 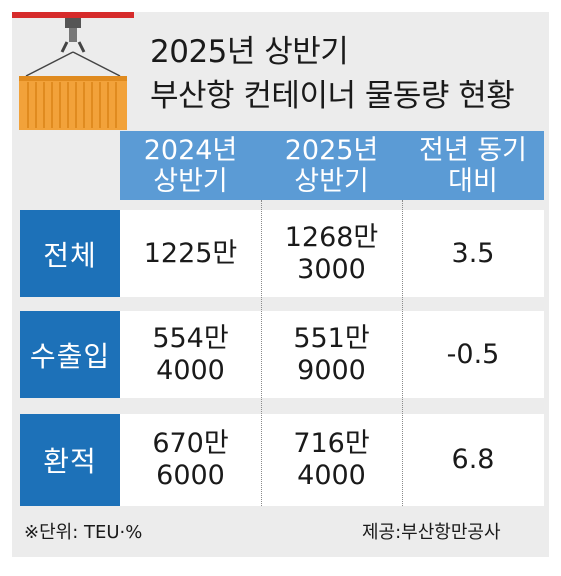 What do you see at coordinates (473, 354) in the screenshot?
I see `cell-import-export-change: -0.5` at bounding box center [473, 354].